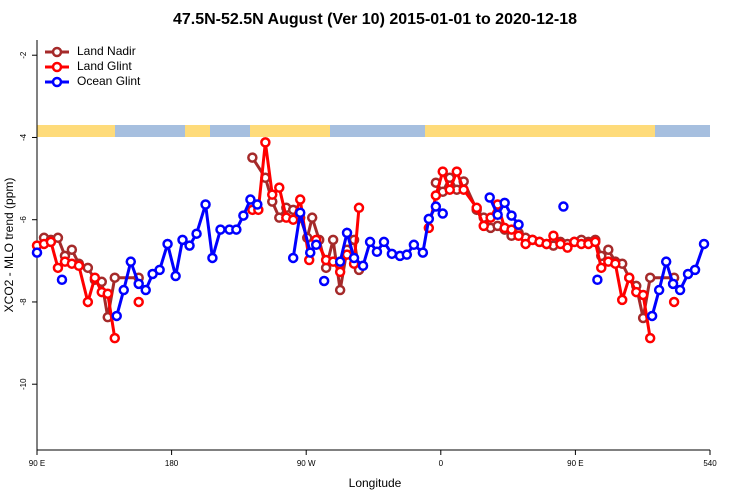 The image size is (750, 500). I want to click on x-tick-label: 180, so click(172, 463).